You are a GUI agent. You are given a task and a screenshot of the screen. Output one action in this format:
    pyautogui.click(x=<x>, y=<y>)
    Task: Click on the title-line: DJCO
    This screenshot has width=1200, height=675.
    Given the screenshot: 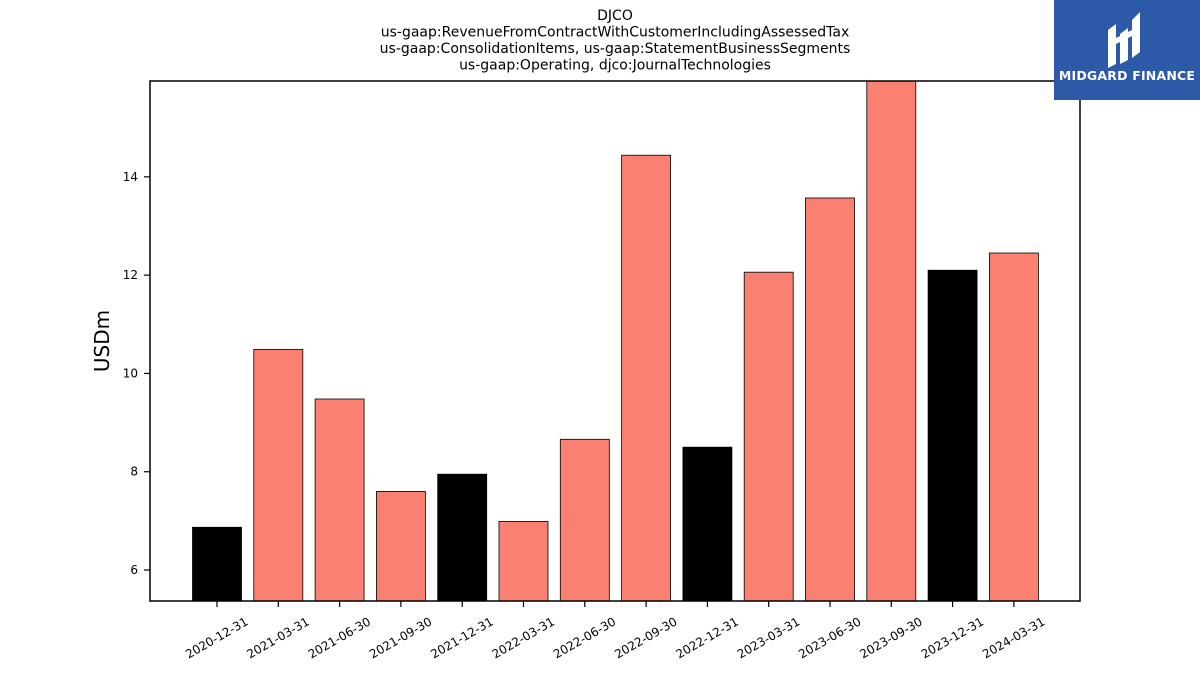 What is the action you would take?
    pyautogui.click(x=615, y=16)
    